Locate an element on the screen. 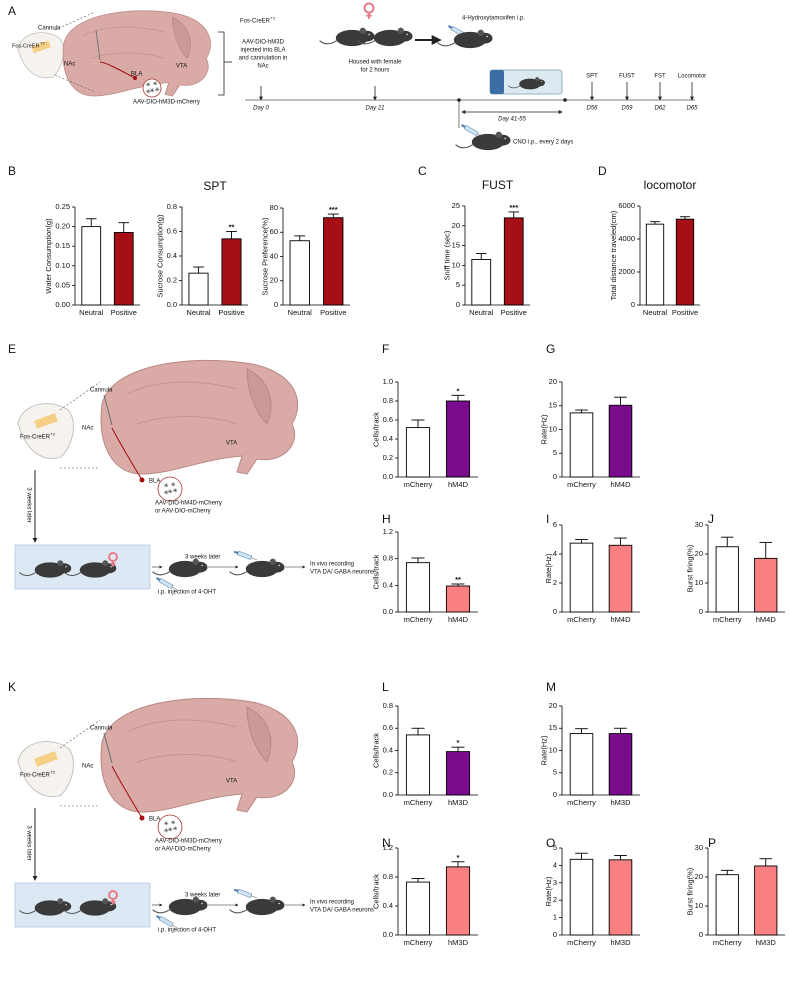 Image resolution: width=789 pixels, height=1002 pixels. y-tick-label: 5 is located at coordinates (555, 452).